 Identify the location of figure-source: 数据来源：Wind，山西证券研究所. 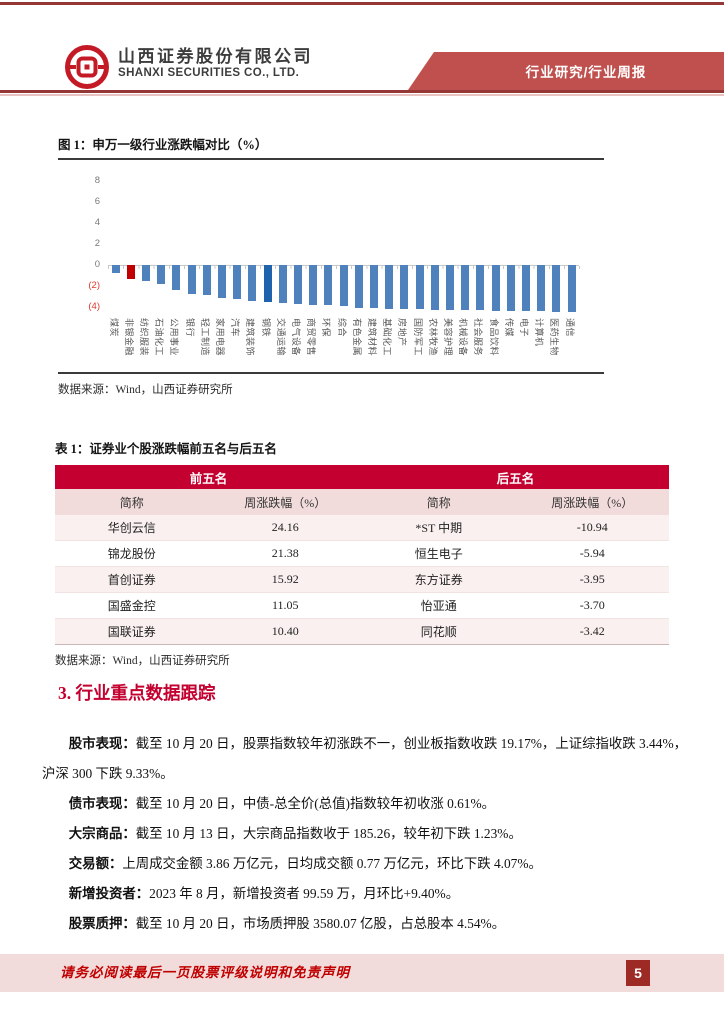
(145, 390).